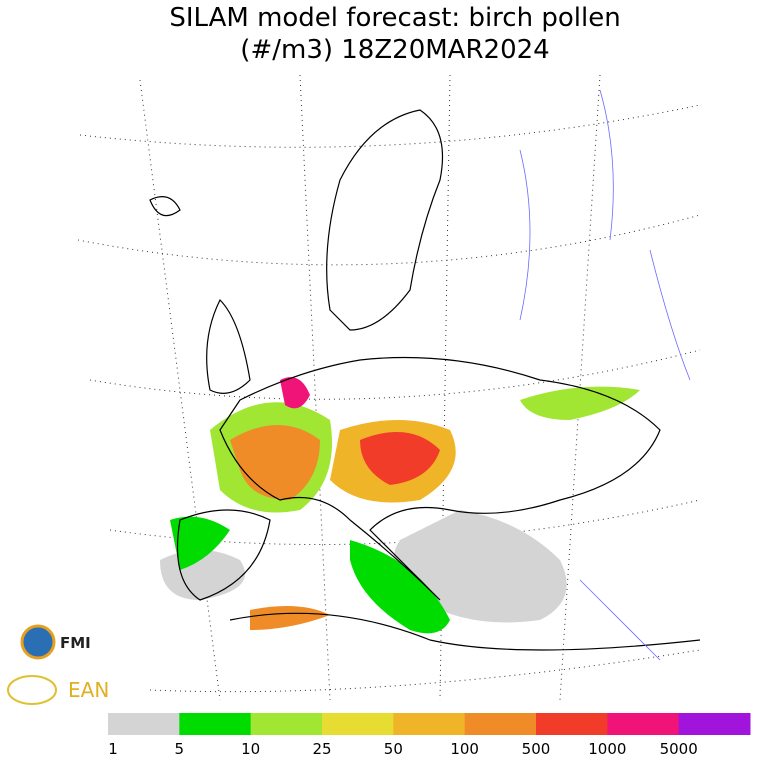 This screenshot has width=770, height=761. What do you see at coordinates (75, 643) in the screenshot?
I see `logo-text: FMI` at bounding box center [75, 643].